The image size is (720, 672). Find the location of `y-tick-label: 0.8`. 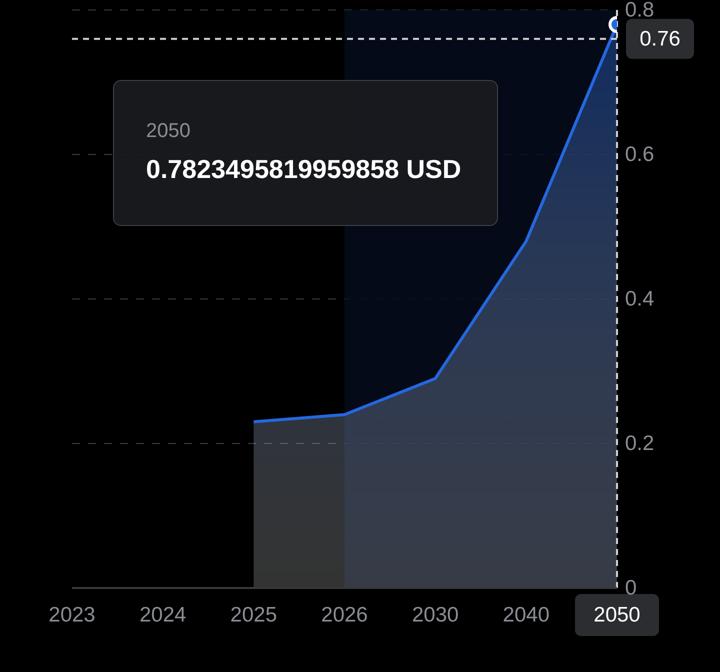

y-tick-label: 0.8 is located at coordinates (639, 11).